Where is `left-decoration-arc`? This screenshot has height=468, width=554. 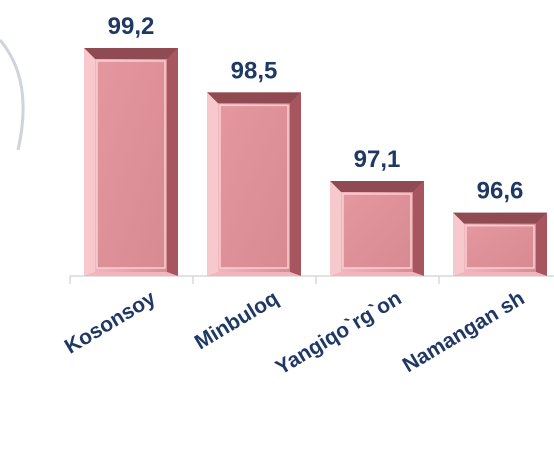
left-decoration-arc is located at coordinates (12, 95).